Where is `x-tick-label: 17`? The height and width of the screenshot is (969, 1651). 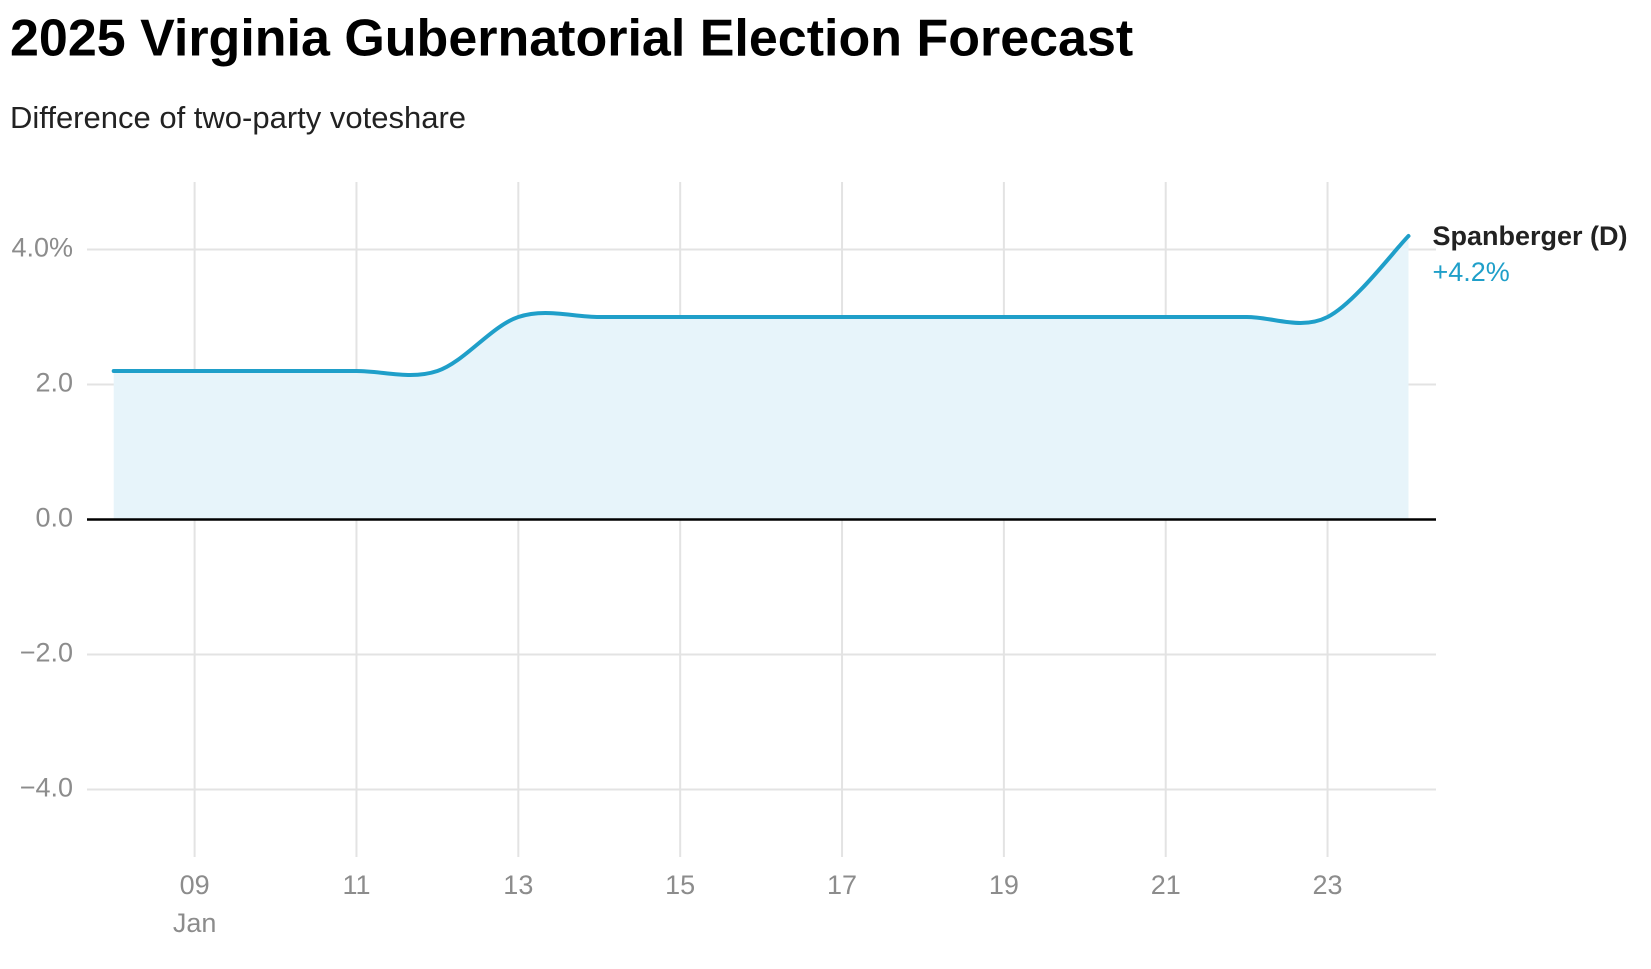
x-tick-label: 17 is located at coordinates (842, 885).